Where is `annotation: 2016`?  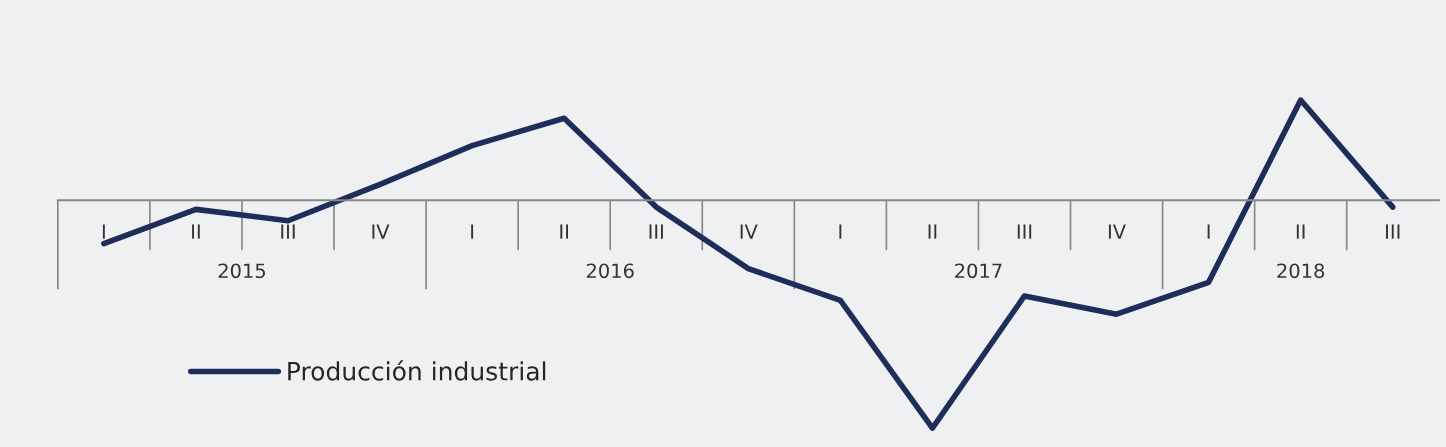 annotation: 2016 is located at coordinates (610, 271).